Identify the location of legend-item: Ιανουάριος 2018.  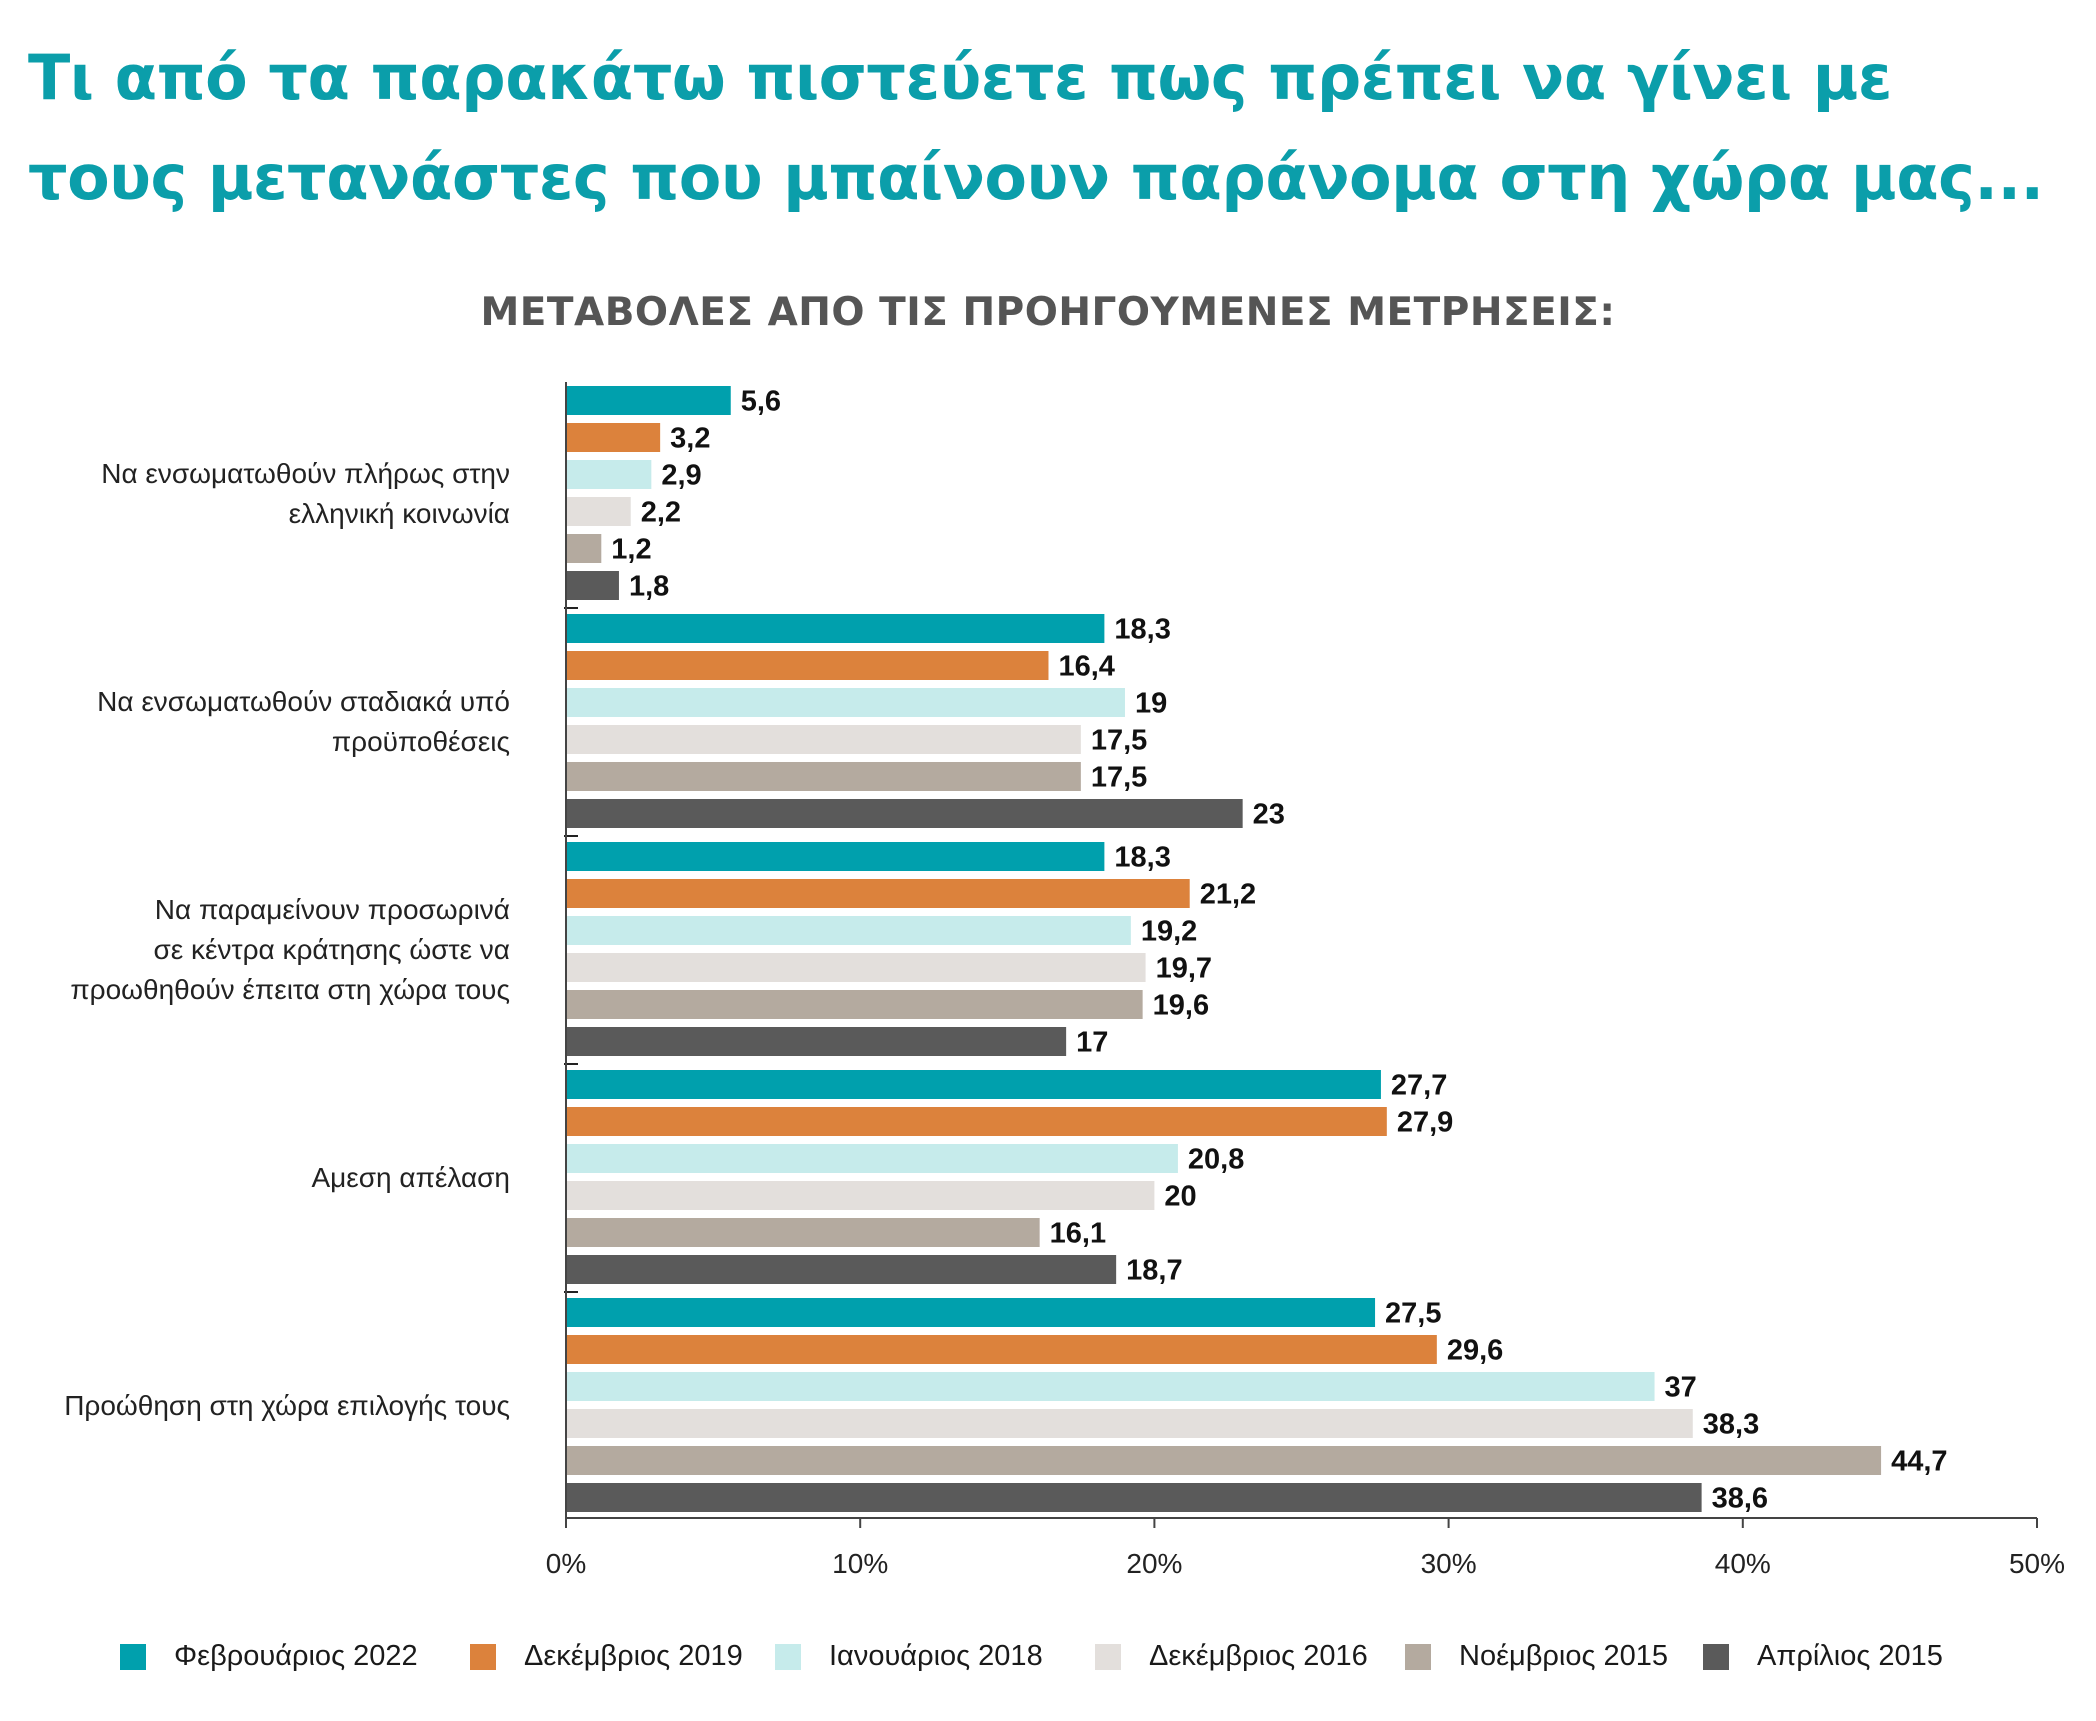
(909, 1656).